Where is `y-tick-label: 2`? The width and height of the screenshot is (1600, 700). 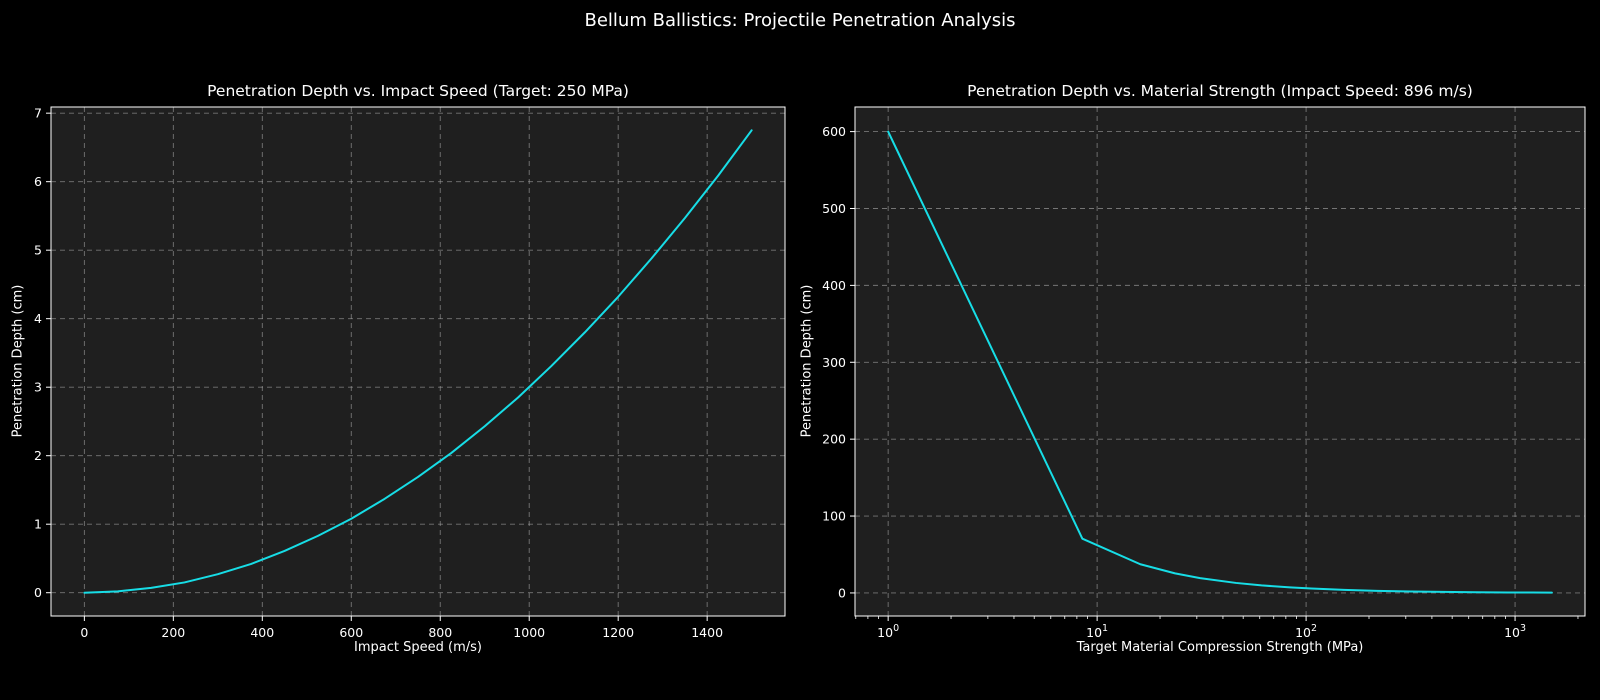
y-tick-label: 2 is located at coordinates (38, 455).